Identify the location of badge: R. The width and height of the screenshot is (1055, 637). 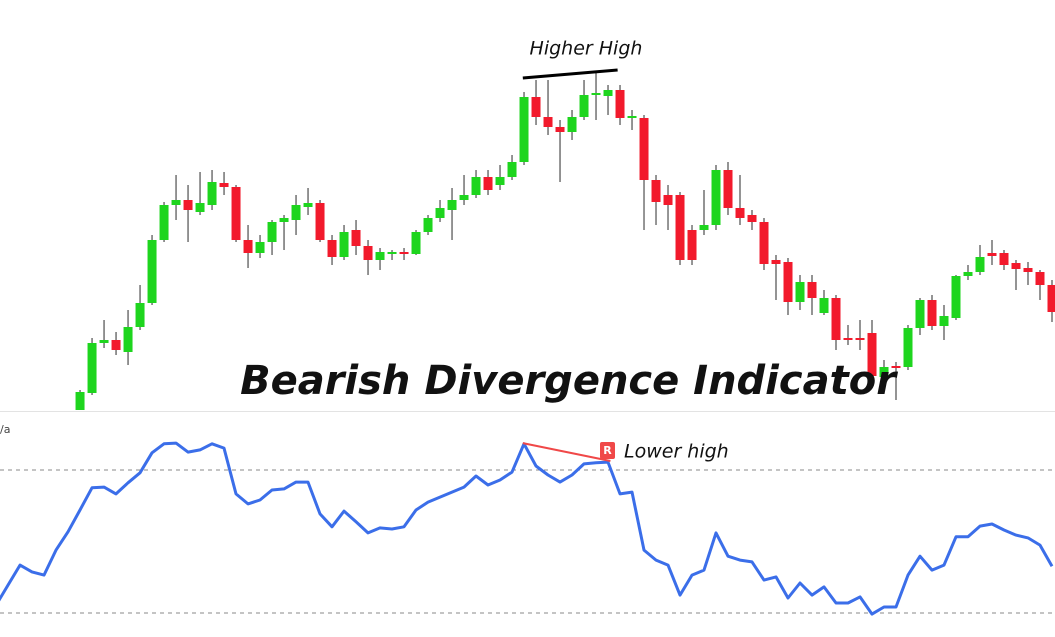
(607, 450).